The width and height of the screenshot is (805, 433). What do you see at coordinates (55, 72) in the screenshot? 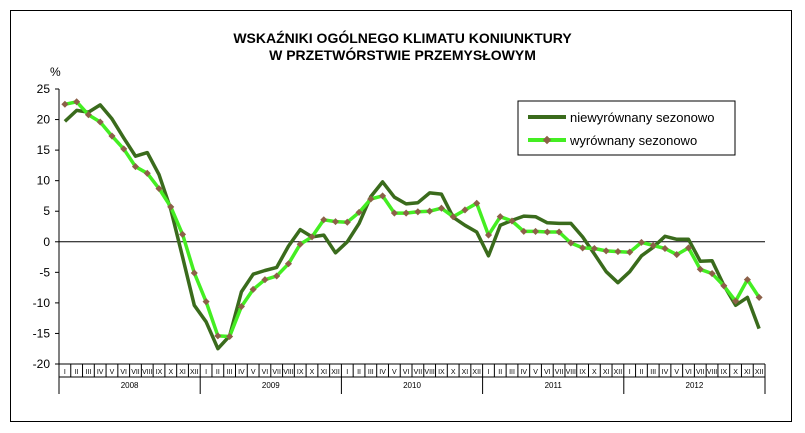
I see `y-axis-unit-label: %` at bounding box center [55, 72].